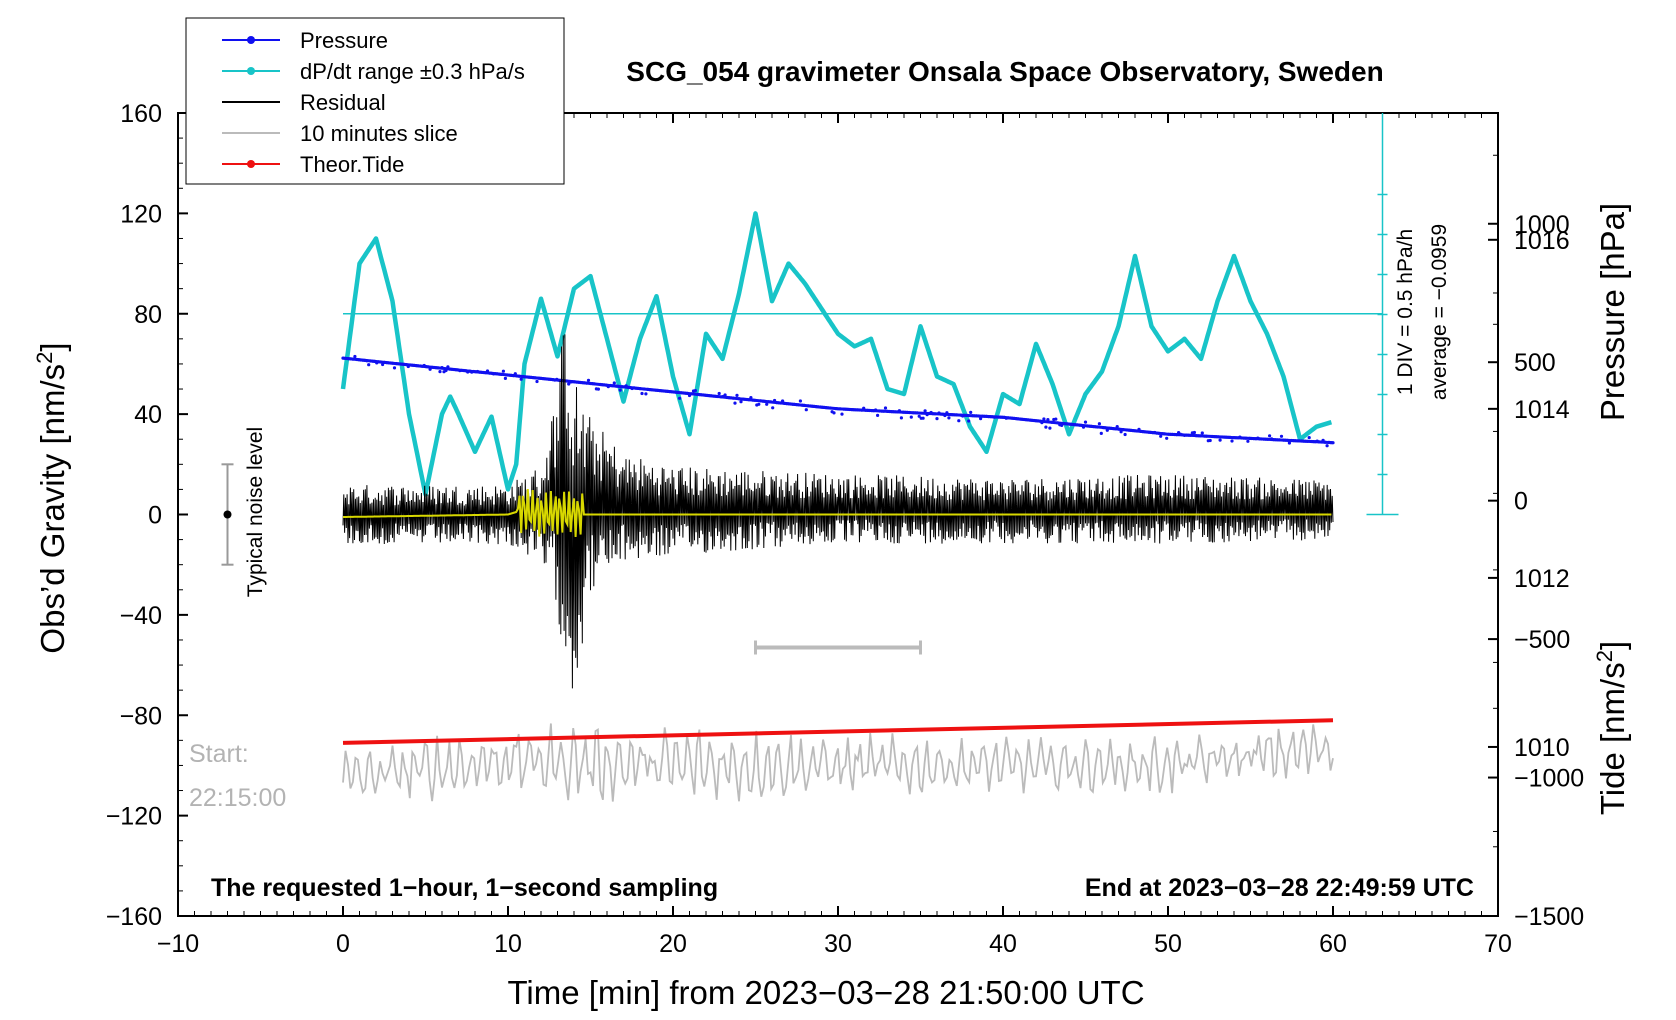  I want to click on x-tick-label: 50, so click(1168, 944).